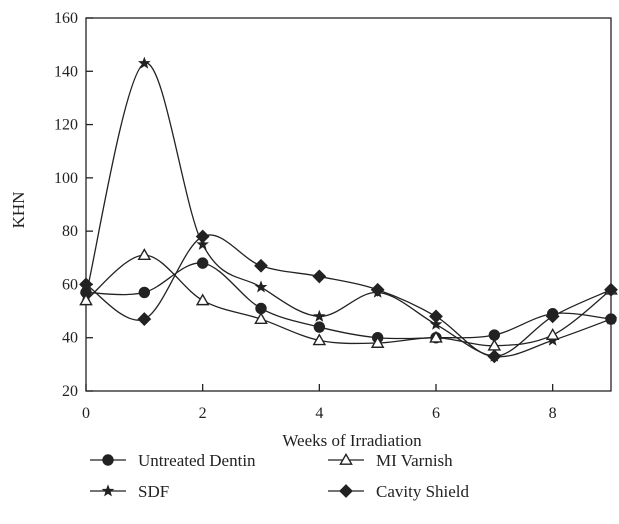 The width and height of the screenshot is (619, 524). Describe the element at coordinates (66, 178) in the screenshot. I see `y-tick-label: 100` at that location.